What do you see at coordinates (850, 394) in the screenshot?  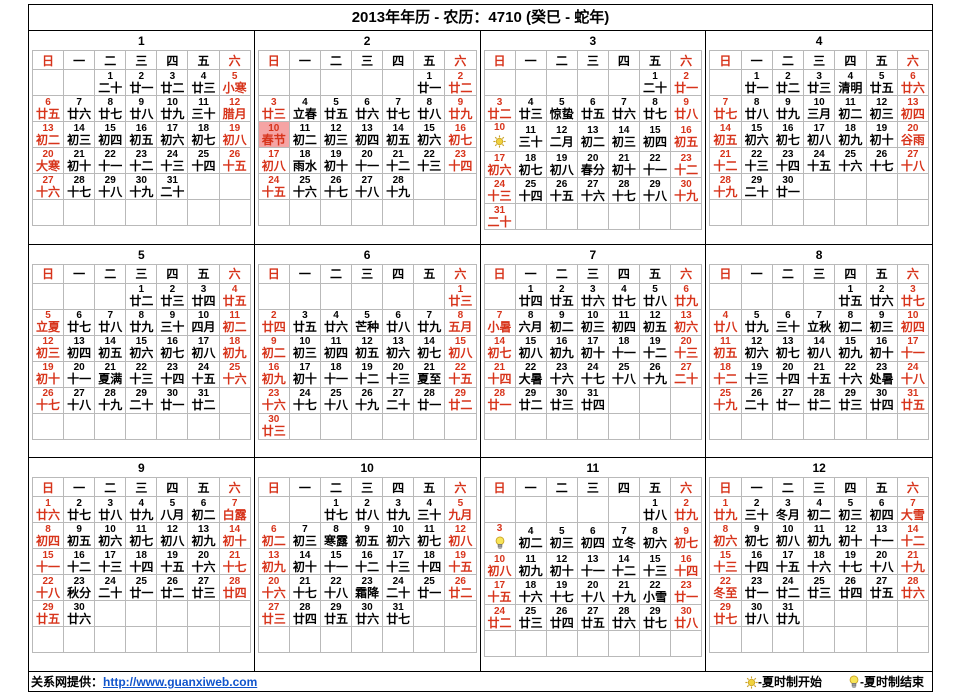 I see `day-number: 29` at bounding box center [850, 394].